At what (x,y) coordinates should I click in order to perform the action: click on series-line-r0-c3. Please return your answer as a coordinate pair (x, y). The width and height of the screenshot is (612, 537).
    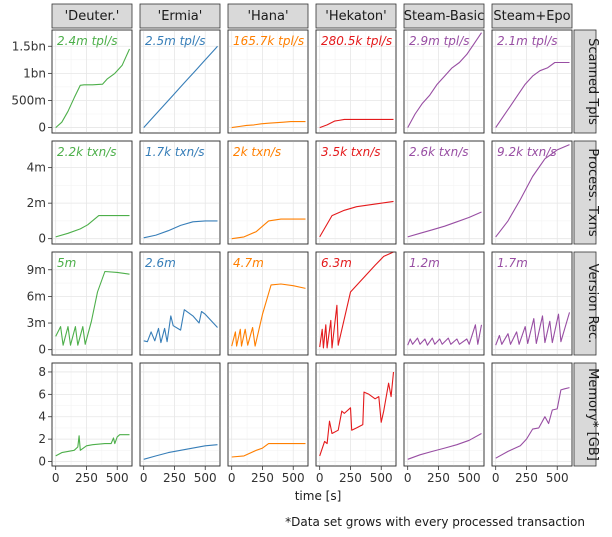
    Looking at the image, I should click on (356, 123).